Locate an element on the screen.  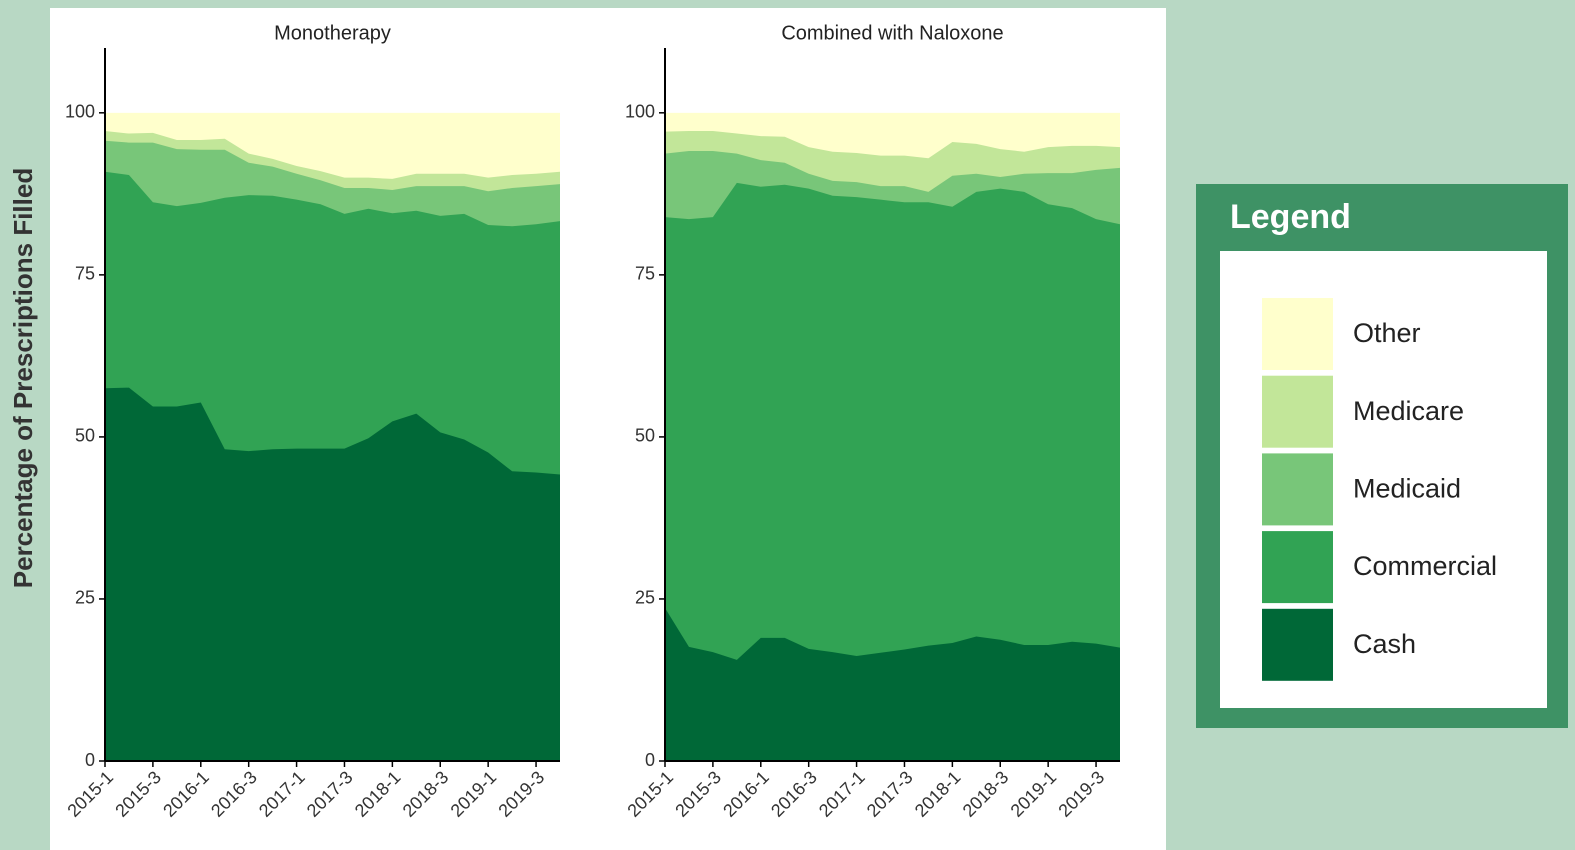
legend-label: Medicare is located at coordinates (1408, 411).